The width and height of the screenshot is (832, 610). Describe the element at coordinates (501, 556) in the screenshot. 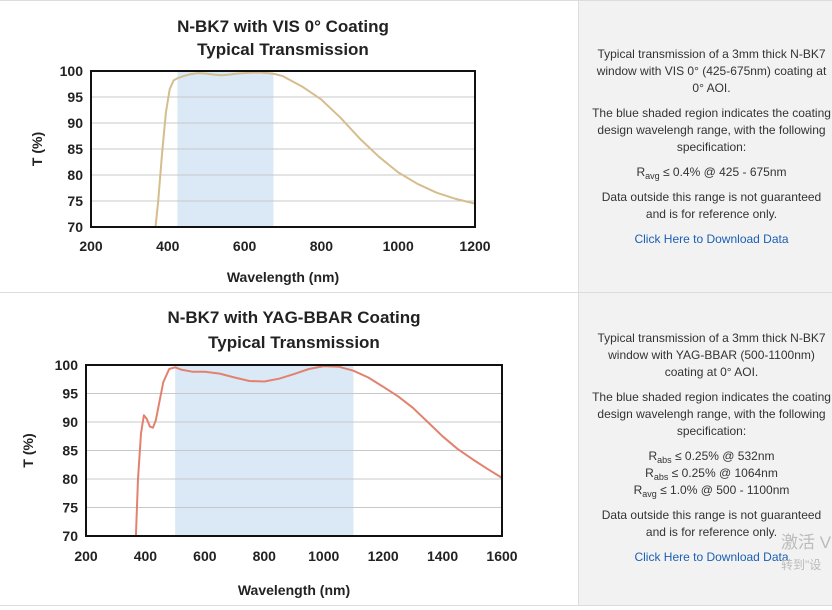

I see `x-tick-label: 1600` at that location.